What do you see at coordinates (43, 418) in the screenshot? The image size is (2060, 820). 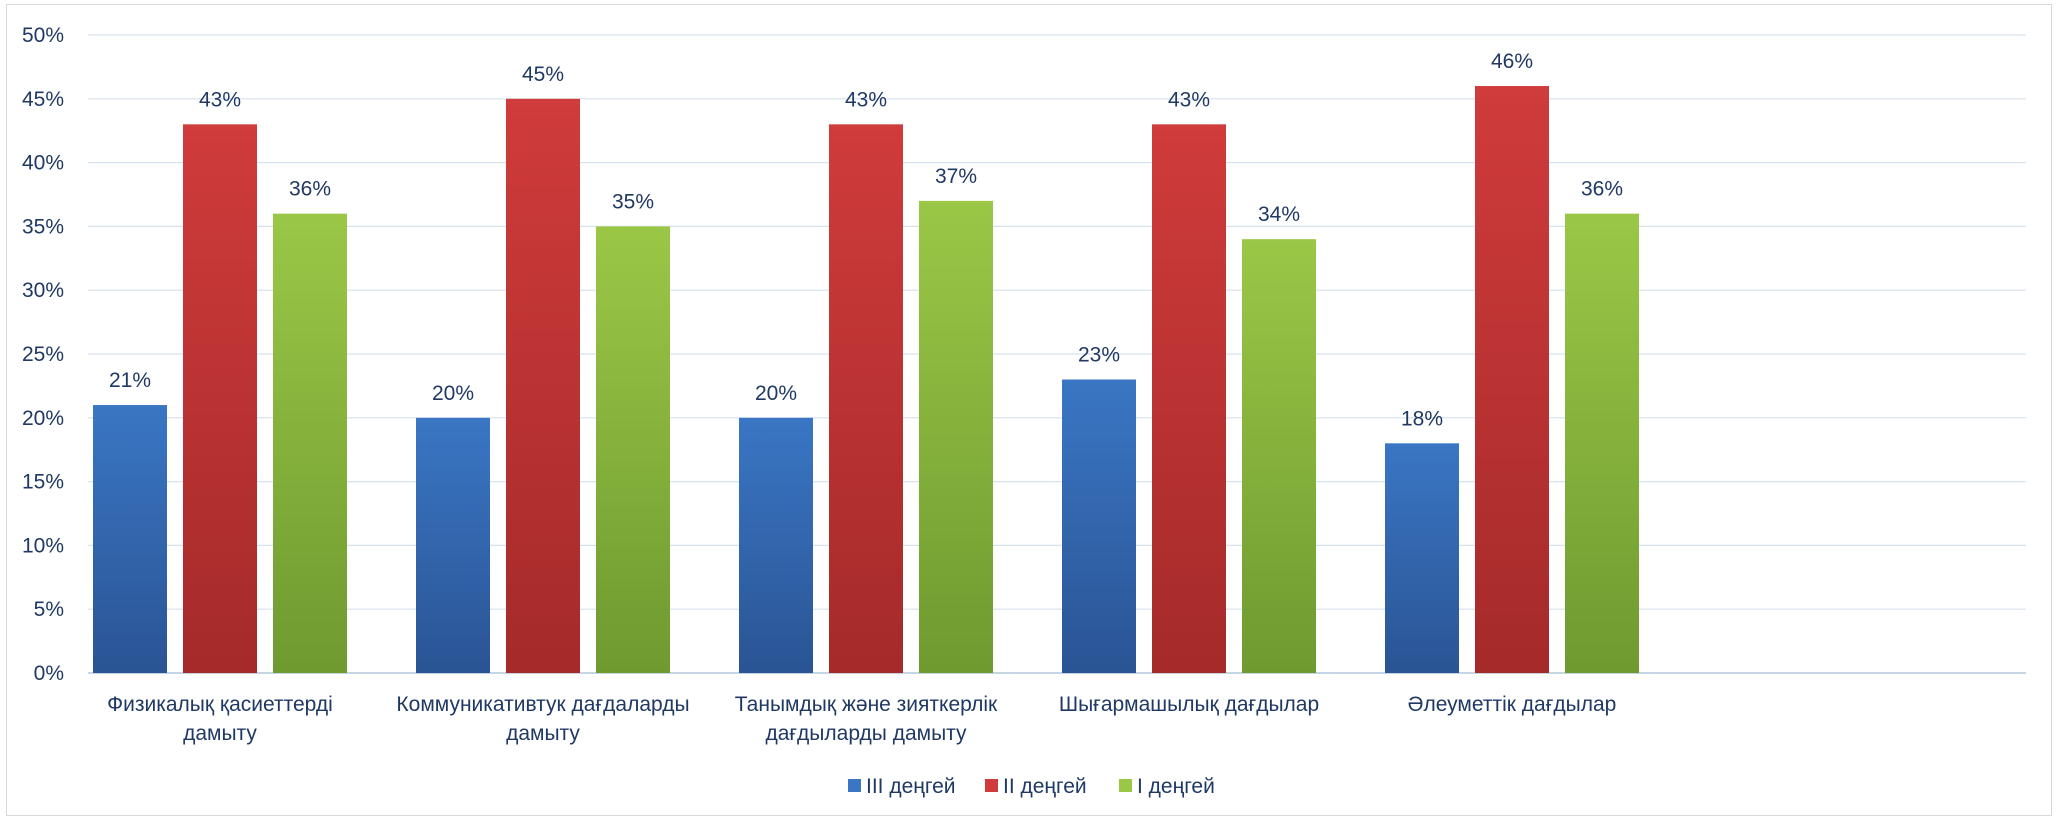 I see `y-tick-label: 20%` at bounding box center [43, 418].